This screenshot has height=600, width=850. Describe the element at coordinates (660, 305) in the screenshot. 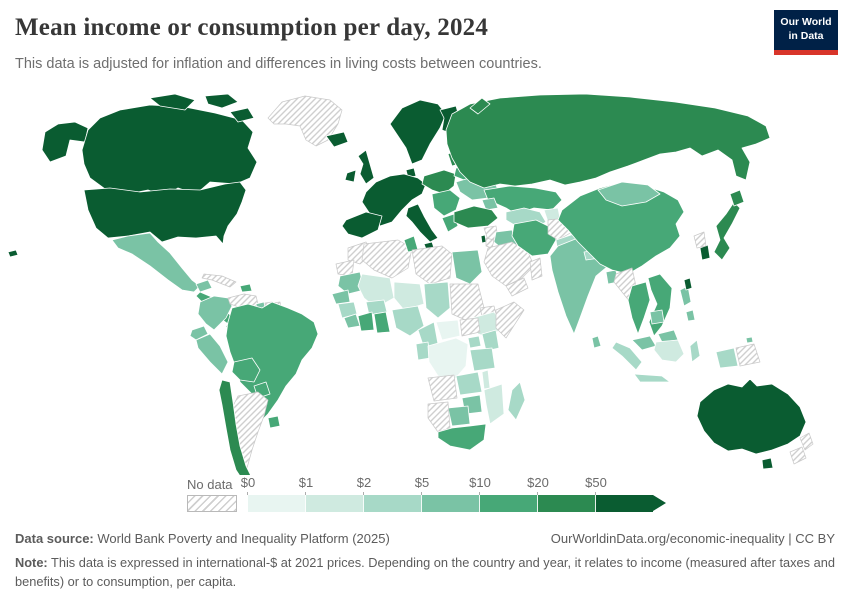

I see `region-vietnam` at that location.